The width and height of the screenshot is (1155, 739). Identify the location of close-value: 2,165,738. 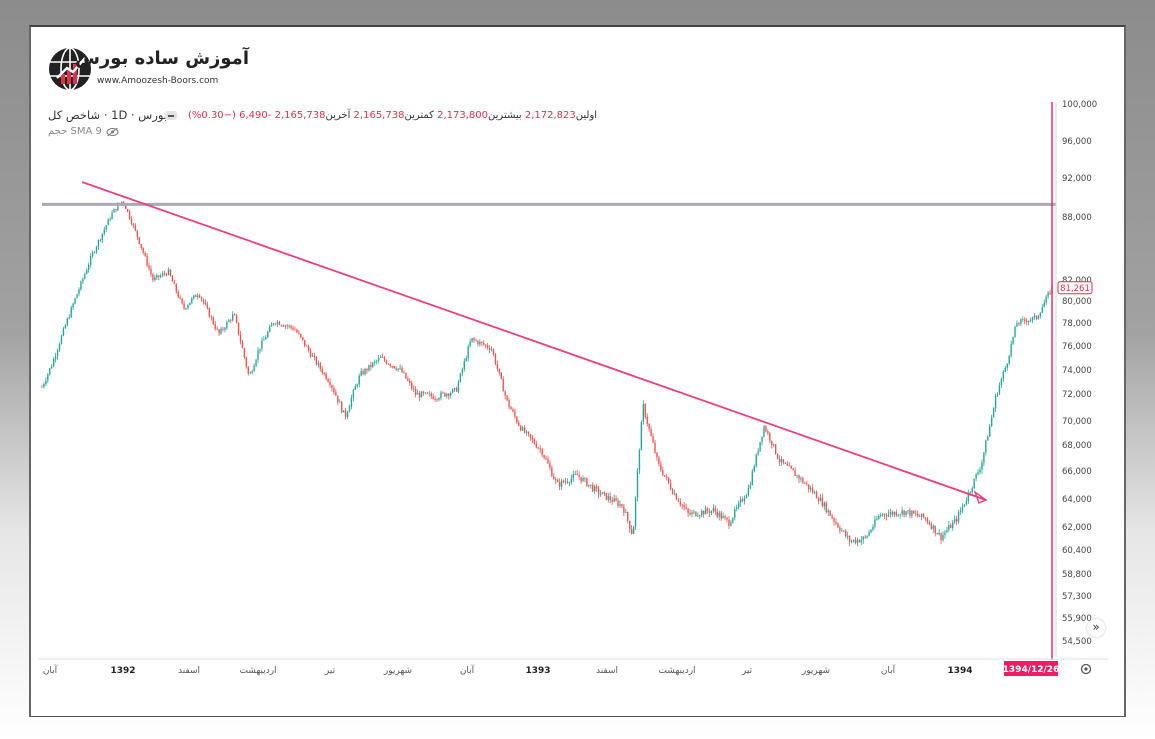
(300, 115).